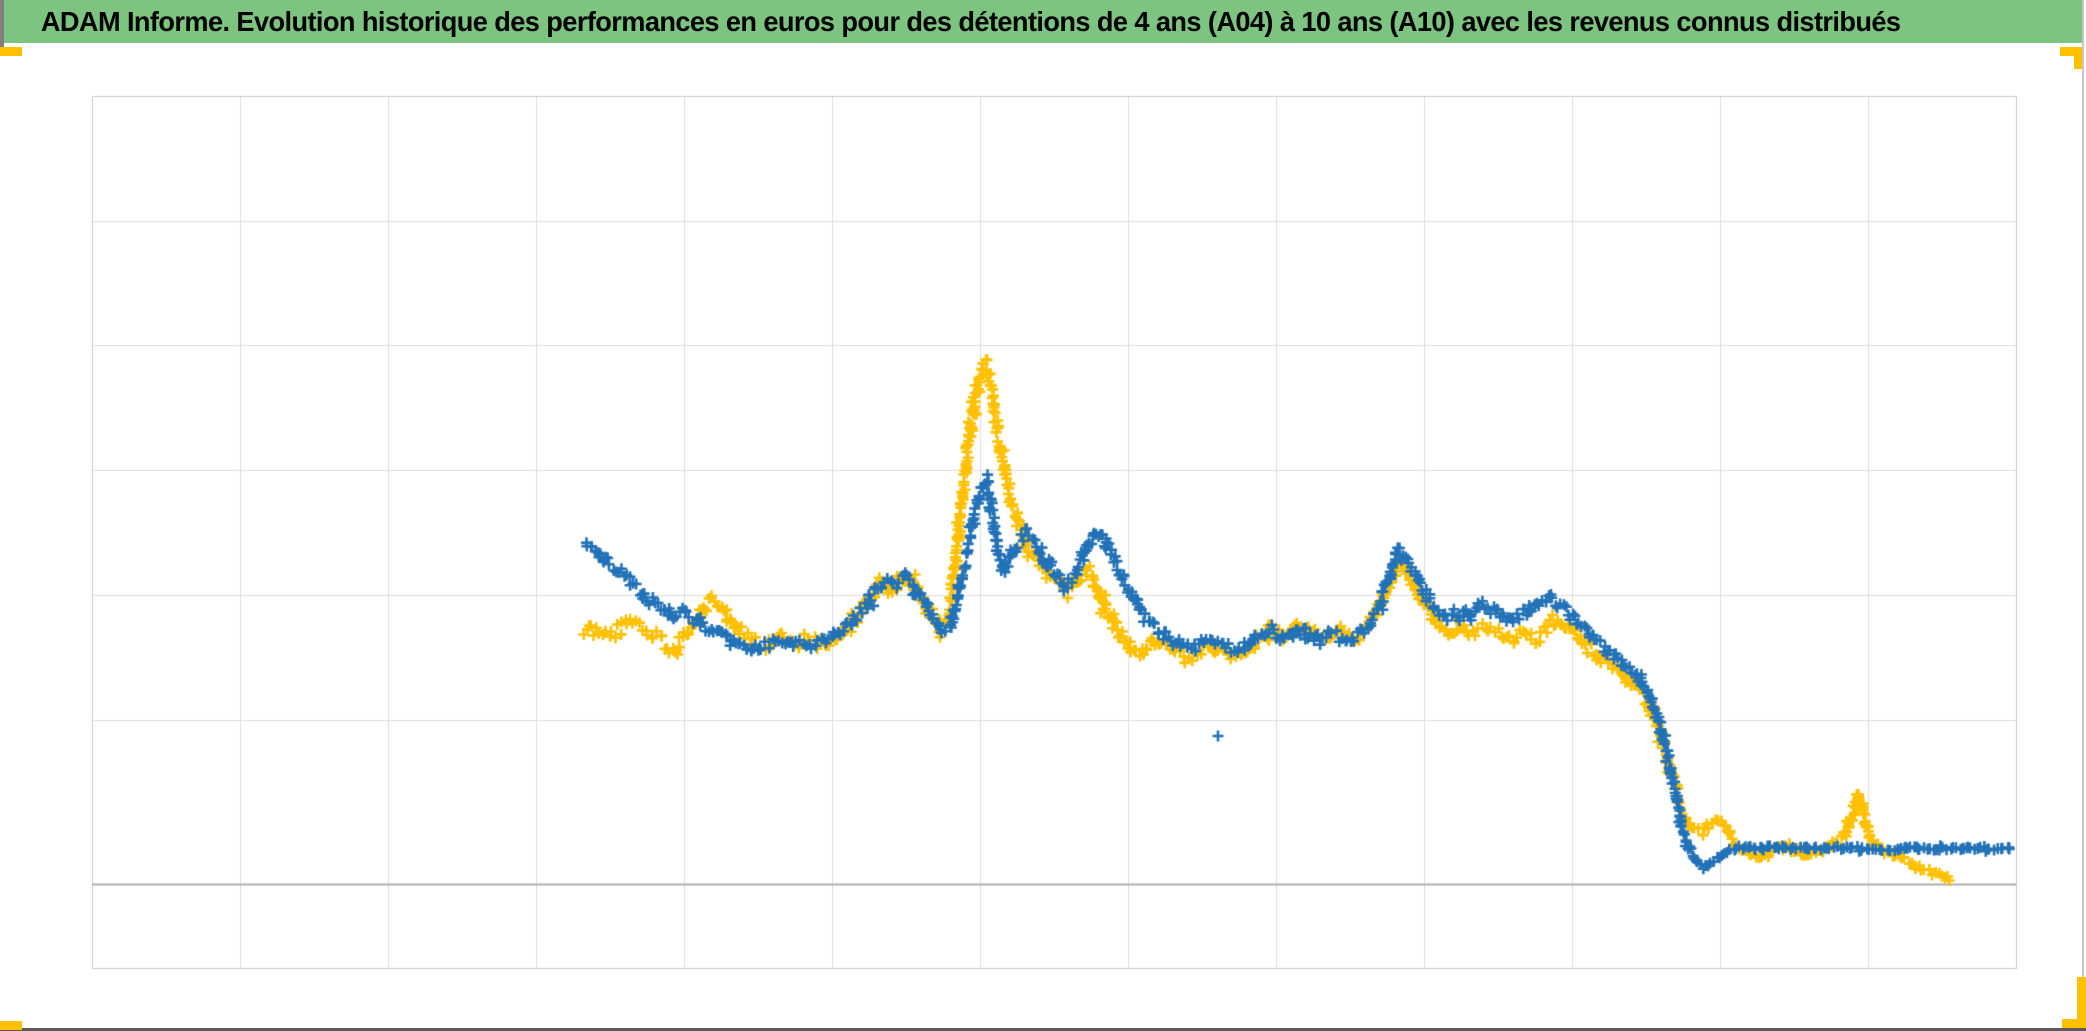  Describe the element at coordinates (2081, 999) in the screenshot. I see `accent-mark-bottom-right-v` at that location.